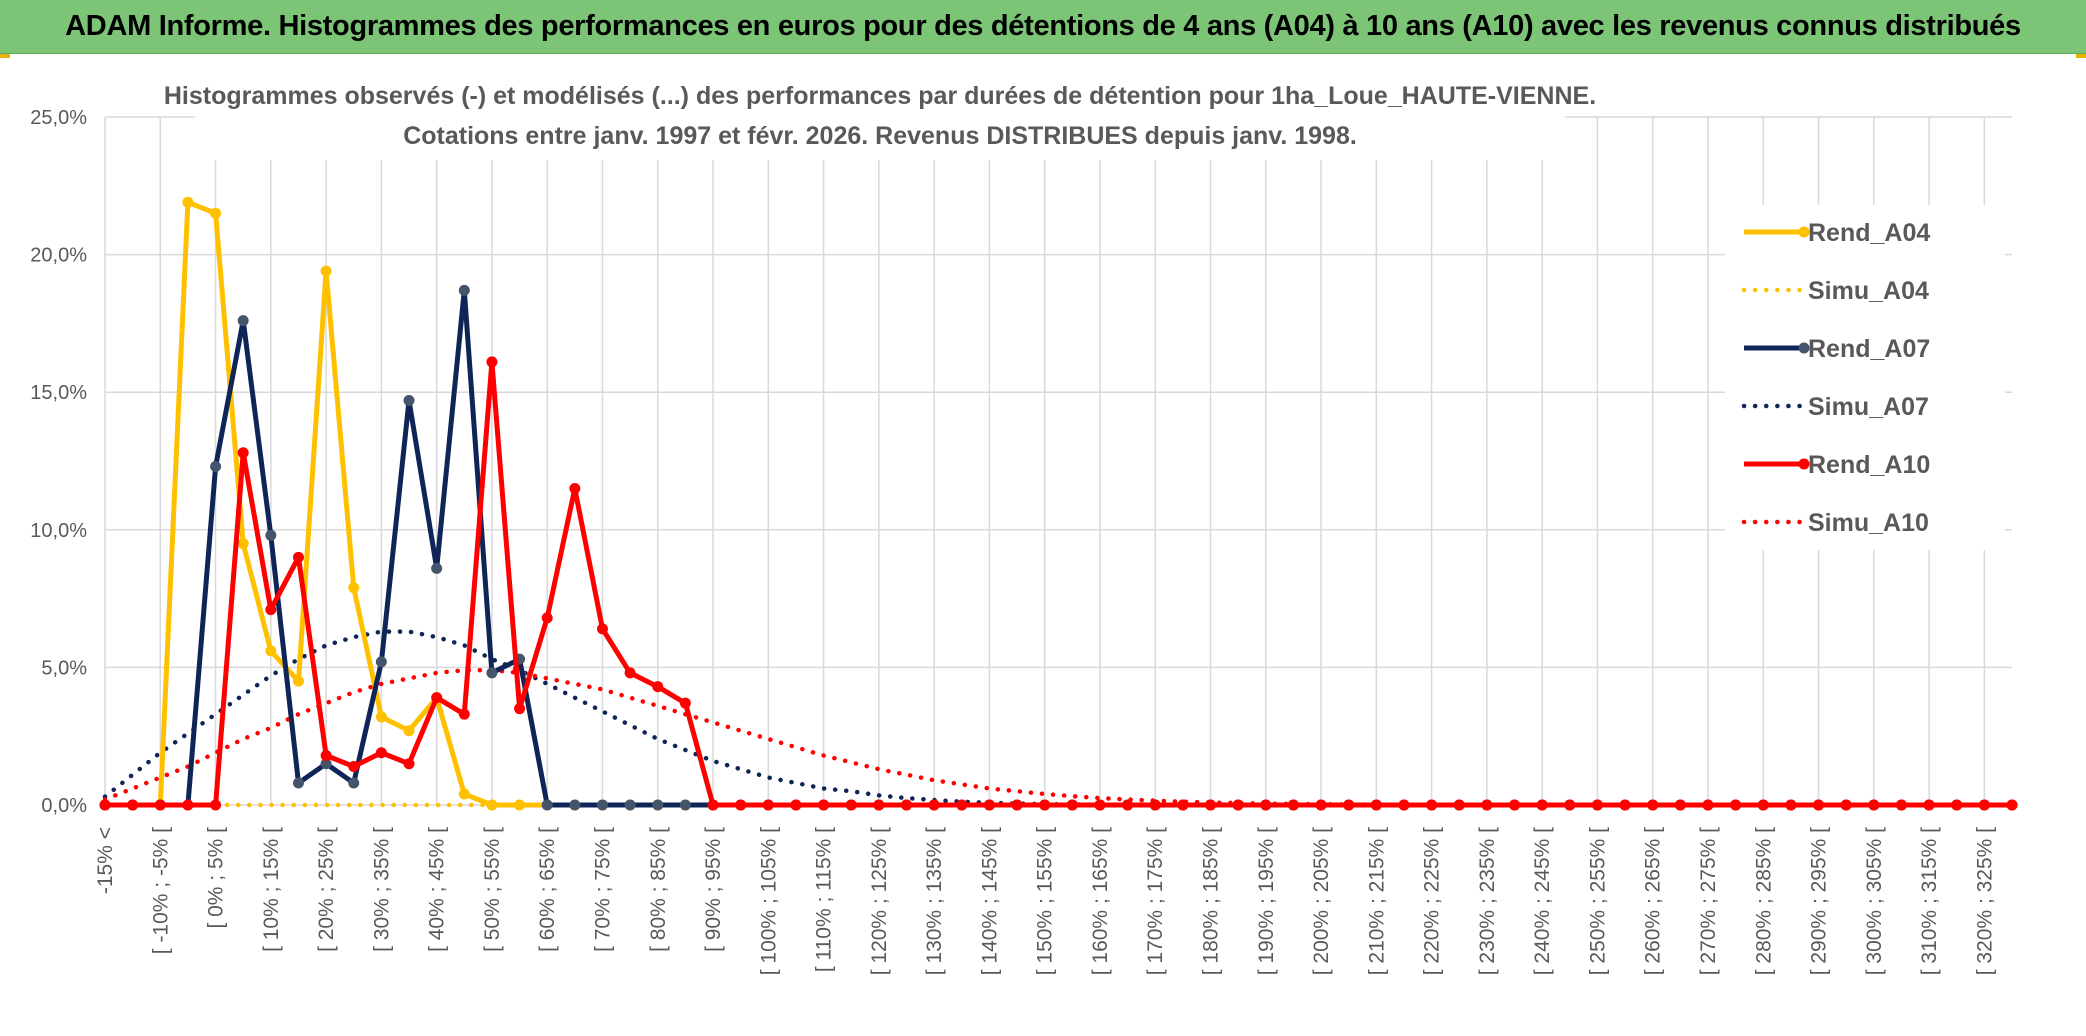 The image size is (2086, 1036). What do you see at coordinates (1984, 901) in the screenshot?
I see `x-tick-label: [ 320% ; 325% [` at bounding box center [1984, 901].